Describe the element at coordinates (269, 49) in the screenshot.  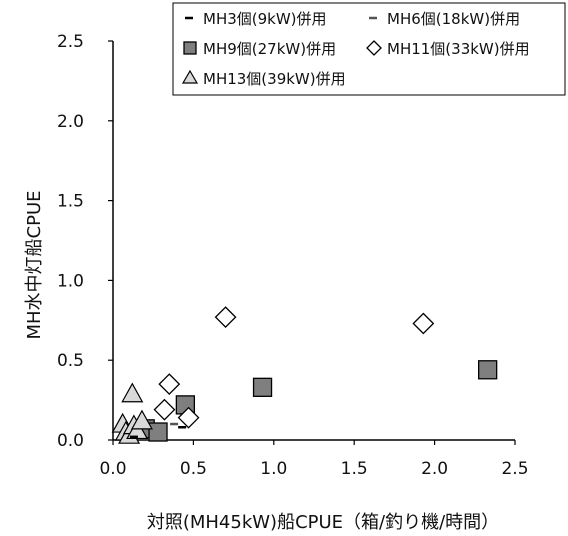
I see `legend-label: MH9個(27kW)併用` at that location.